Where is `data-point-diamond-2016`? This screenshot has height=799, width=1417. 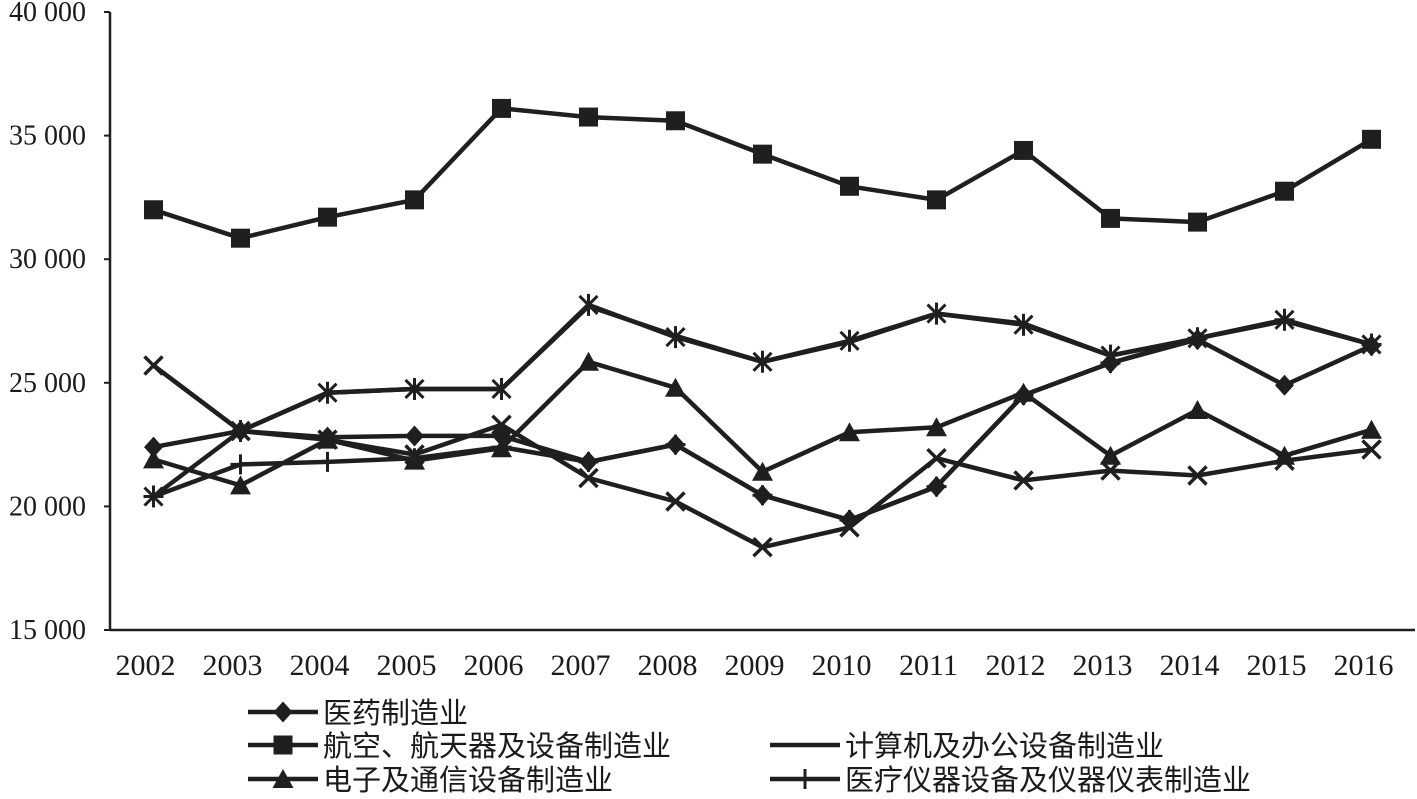
data-point-diamond-2016 is located at coordinates (1371, 346).